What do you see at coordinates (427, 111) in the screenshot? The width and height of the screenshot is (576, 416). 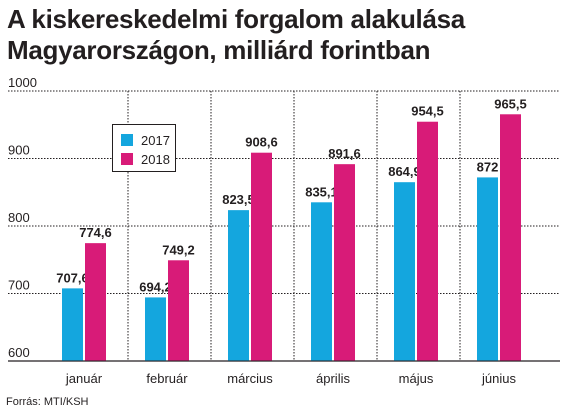 I see `data-label-2018-május: 954,5` at bounding box center [427, 111].